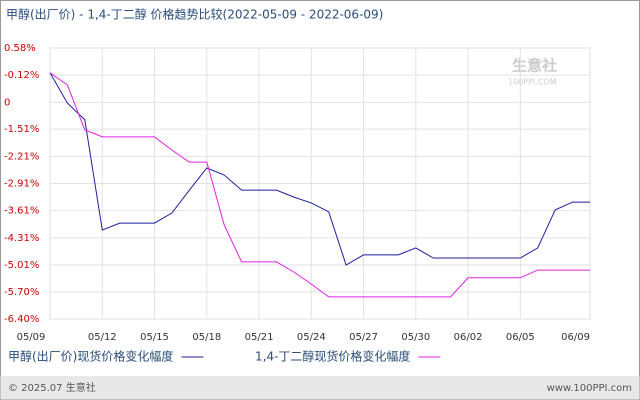 The height and width of the screenshot is (400, 640). Describe the element at coordinates (532, 82) in the screenshot. I see `watermark-sub: 100PPI.COM` at that location.